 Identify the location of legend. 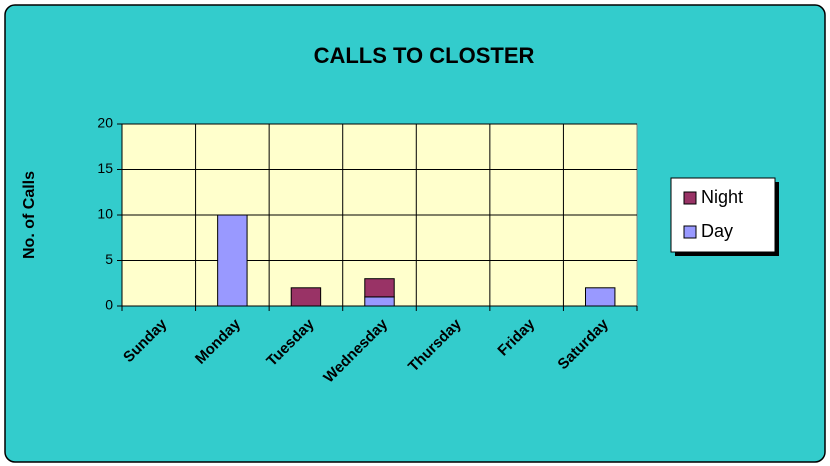
(723, 215).